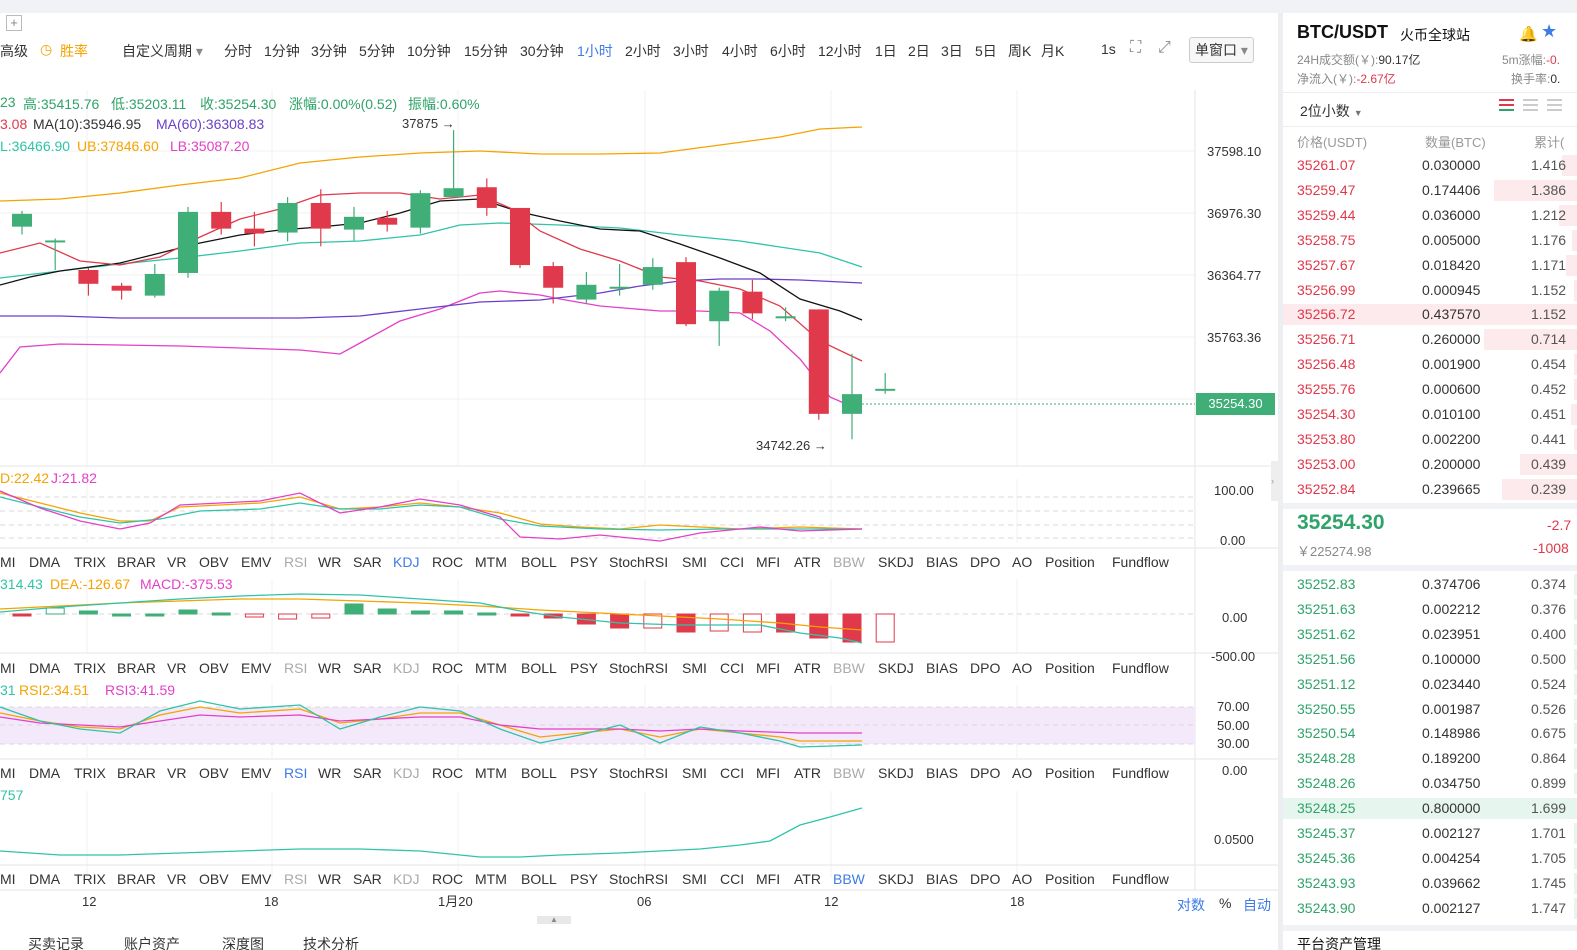 The width and height of the screenshot is (1577, 950). What do you see at coordinates (1108, 49) in the screenshot?
I see `interval-label: 1s` at bounding box center [1108, 49].